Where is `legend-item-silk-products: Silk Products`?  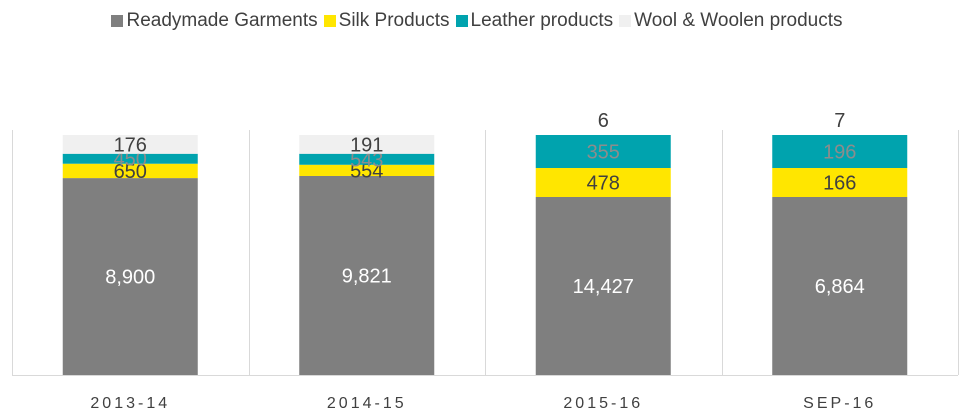
legend-item-silk-products: Silk Products is located at coordinates (386, 21).